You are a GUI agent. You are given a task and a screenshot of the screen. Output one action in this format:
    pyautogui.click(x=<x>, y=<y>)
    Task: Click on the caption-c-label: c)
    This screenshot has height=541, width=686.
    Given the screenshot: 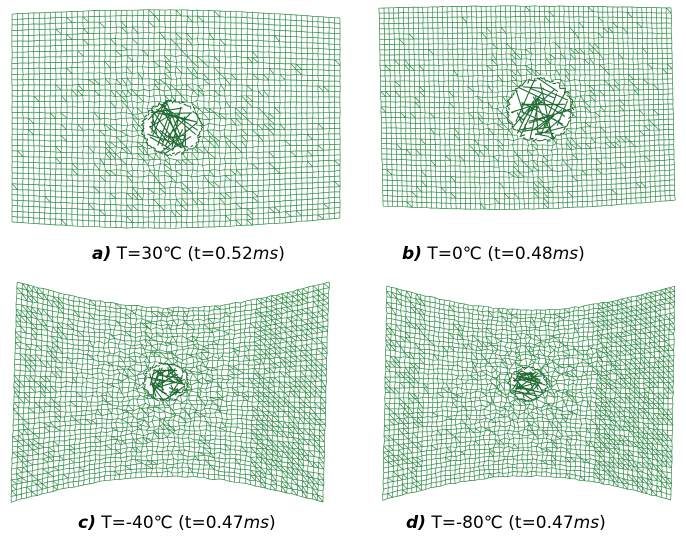 What is the action you would take?
    pyautogui.click(x=87, y=523)
    